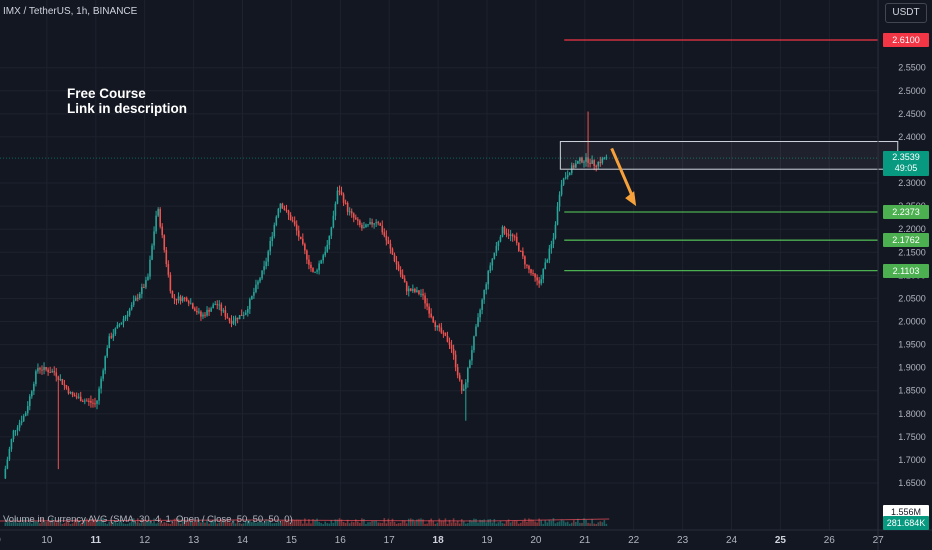 This screenshot has width=932, height=550. What do you see at coordinates (623, 177) in the screenshot?
I see `down-arrow-drawing` at bounding box center [623, 177].